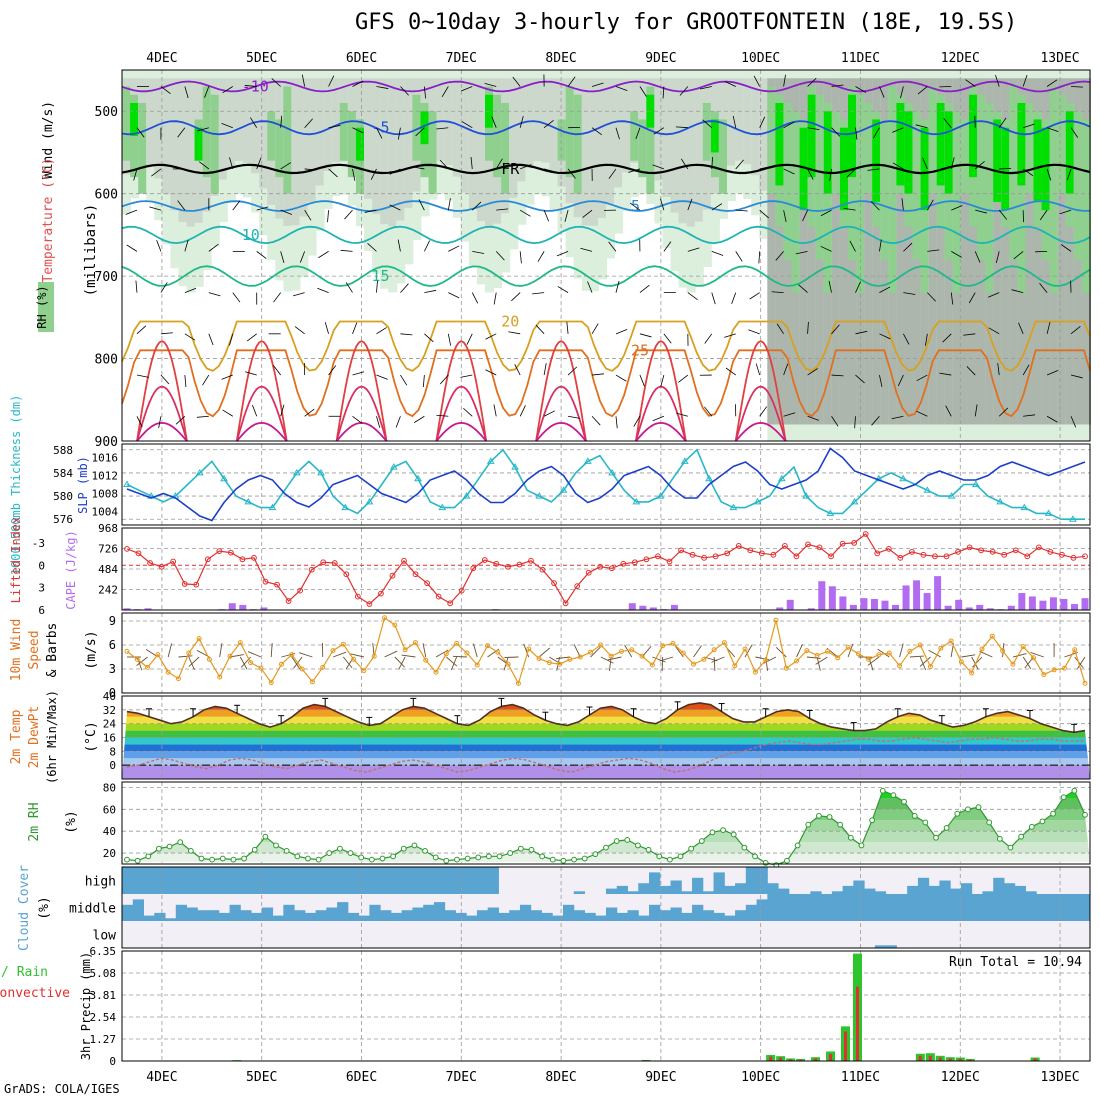 Image resolution: width=1100 pixels, height=1100 pixels. Describe the element at coordinates (109, 738) in the screenshot. I see `temp-tick: 16` at that location.